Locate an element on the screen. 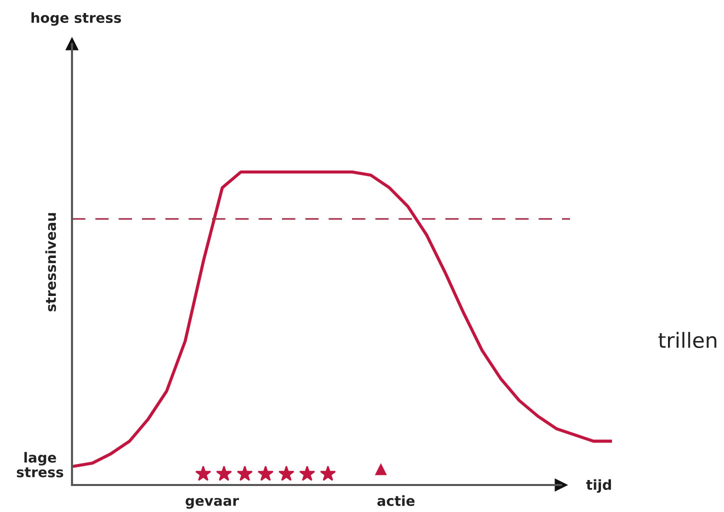 Image resolution: width=724 pixels, height=512 pixels. x-axis-title: tijd is located at coordinates (598, 486).